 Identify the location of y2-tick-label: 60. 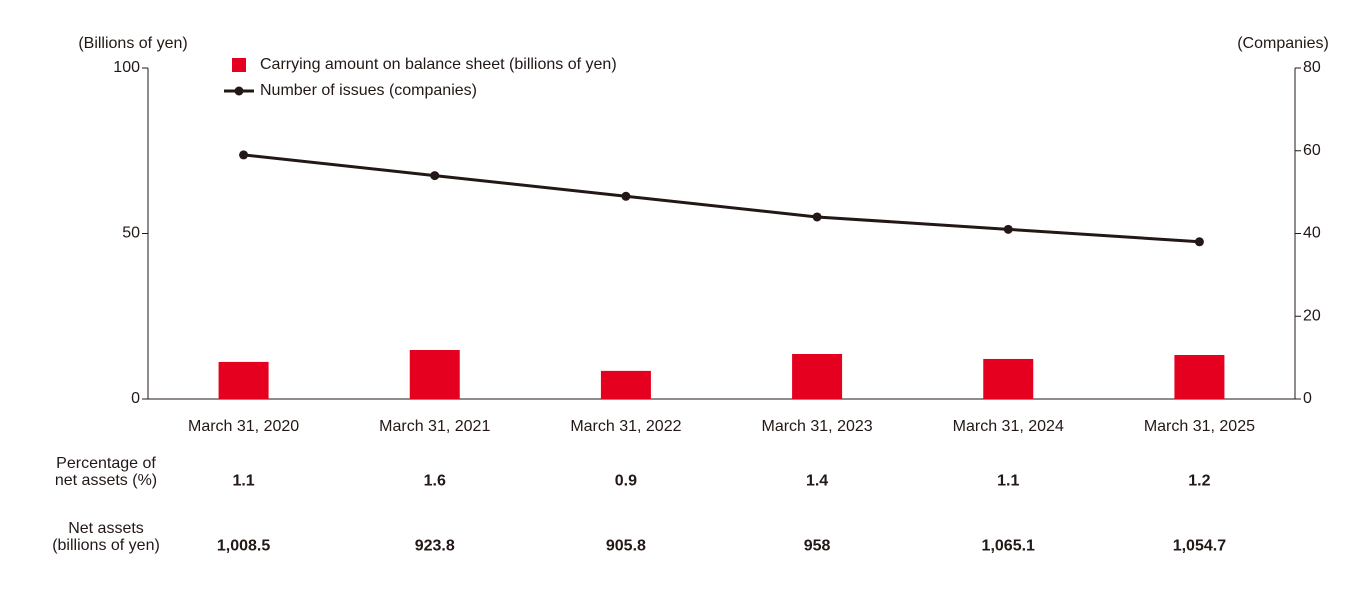
(1312, 150).